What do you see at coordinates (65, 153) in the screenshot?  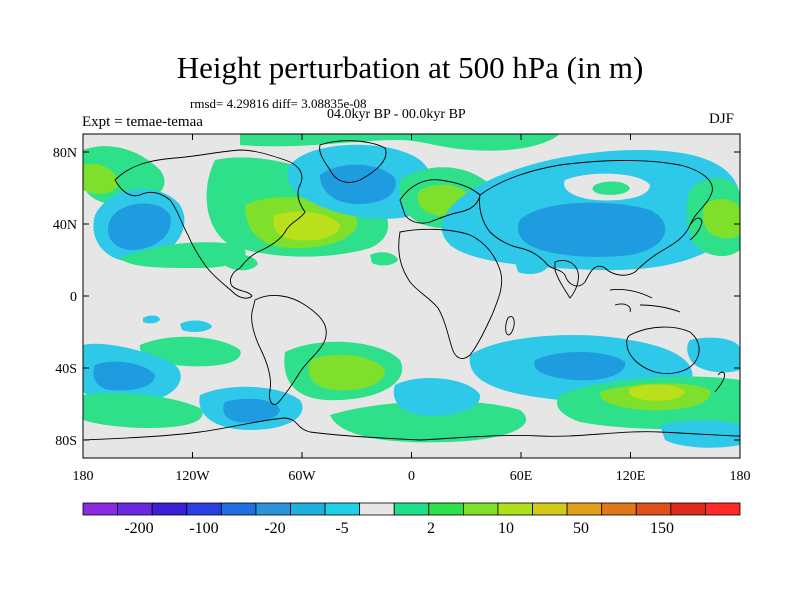 I see `lat-tick-label: 80N` at bounding box center [65, 153].